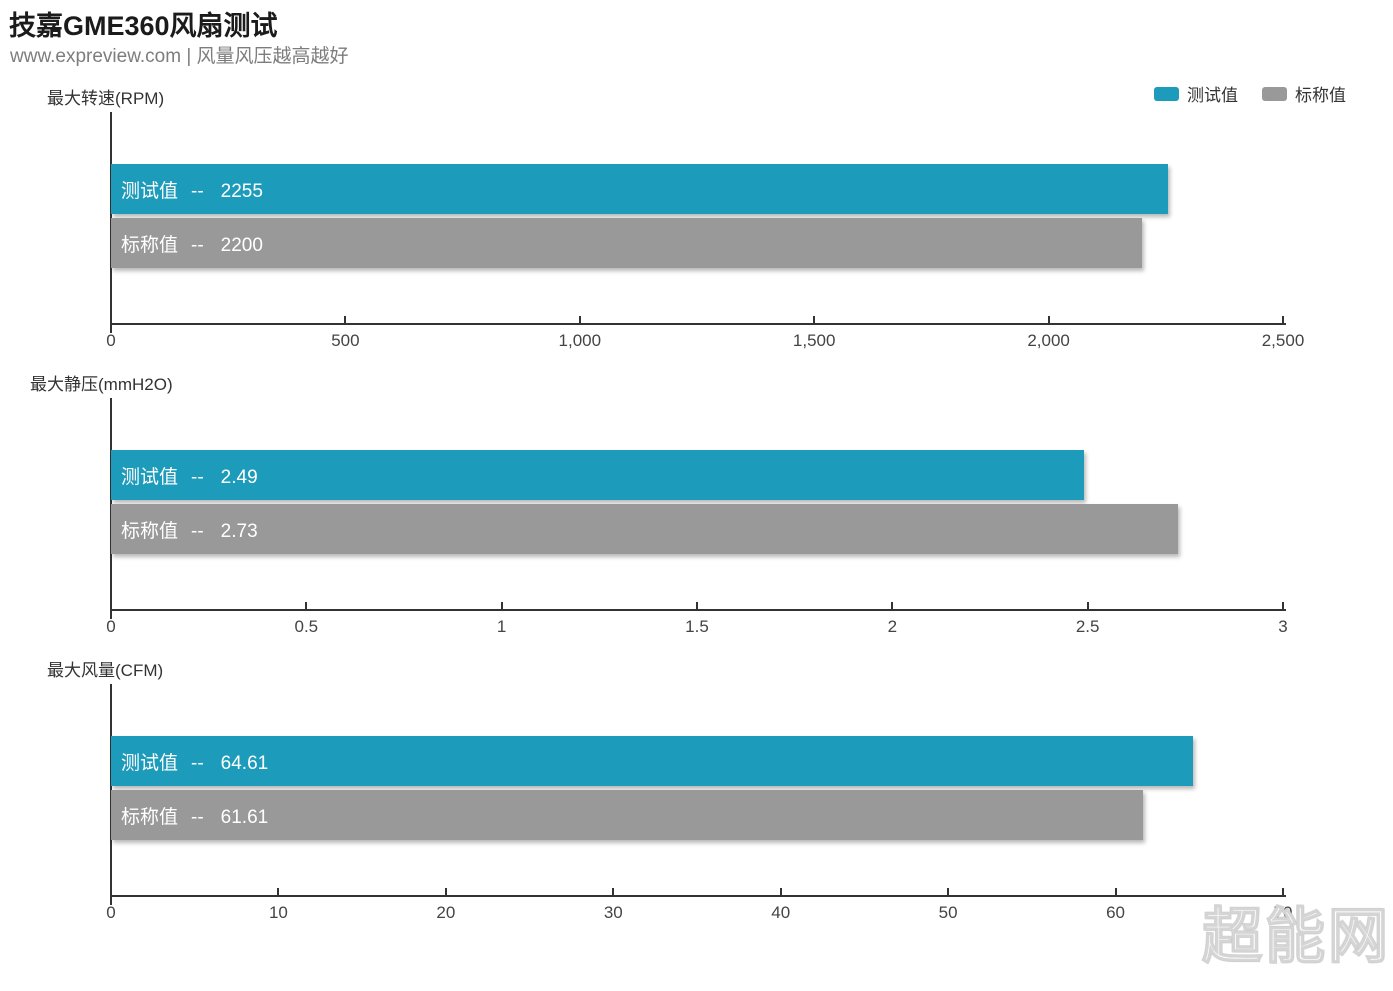  I want to click on bar-label: 测试值 -- 2.49, so click(189, 475).